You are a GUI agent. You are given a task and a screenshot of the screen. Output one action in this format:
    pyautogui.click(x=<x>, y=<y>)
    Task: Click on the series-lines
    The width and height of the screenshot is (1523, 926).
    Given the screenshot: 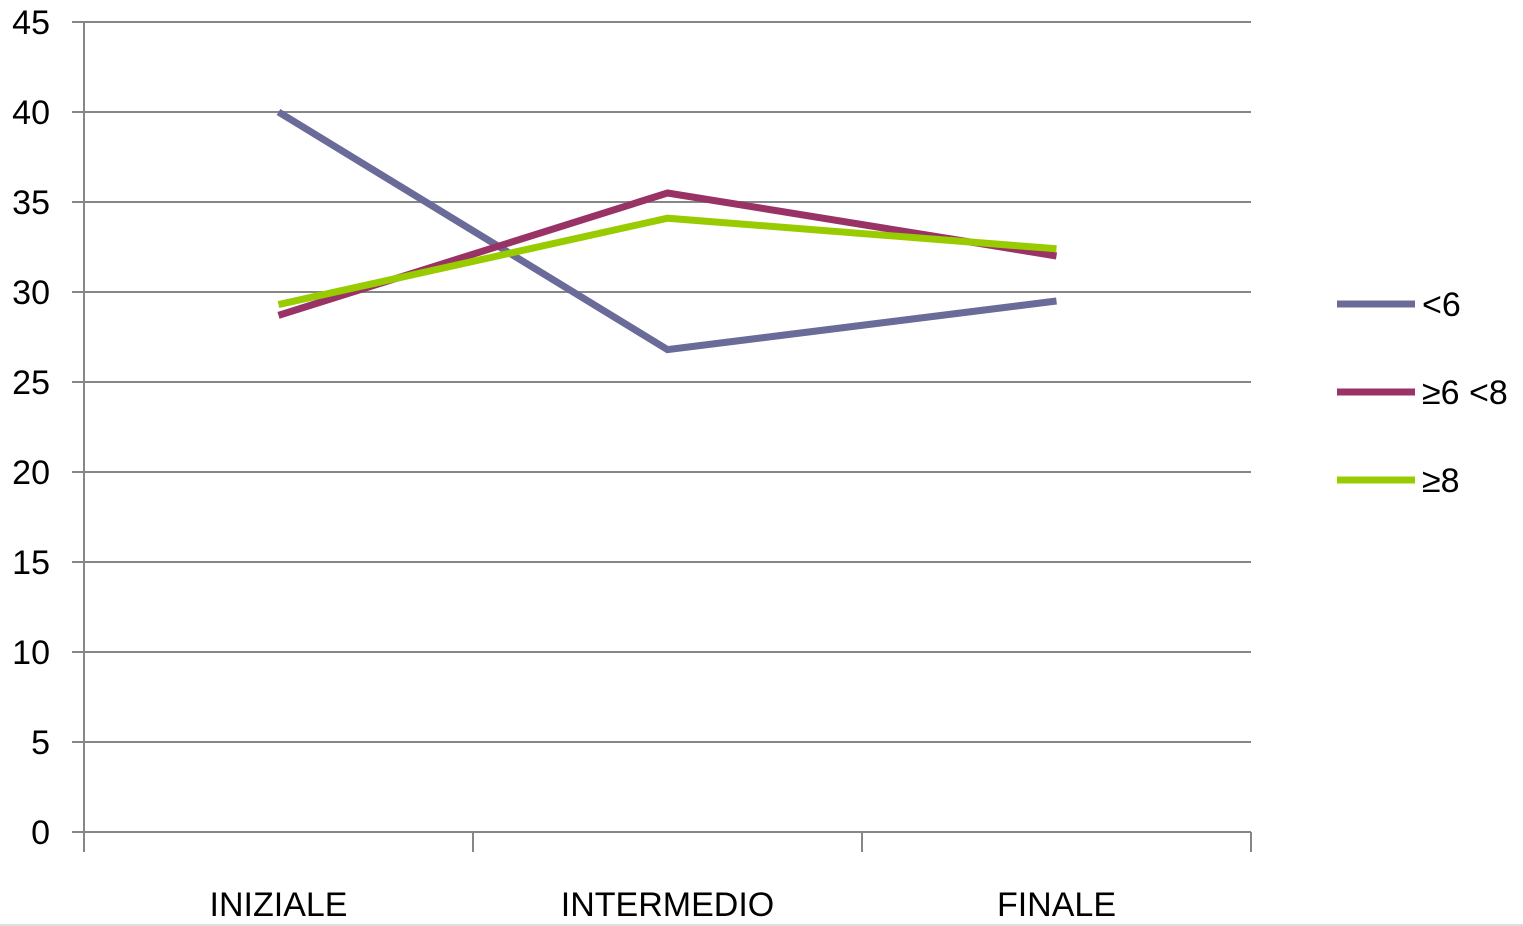 What is the action you would take?
    pyautogui.click(x=667, y=231)
    